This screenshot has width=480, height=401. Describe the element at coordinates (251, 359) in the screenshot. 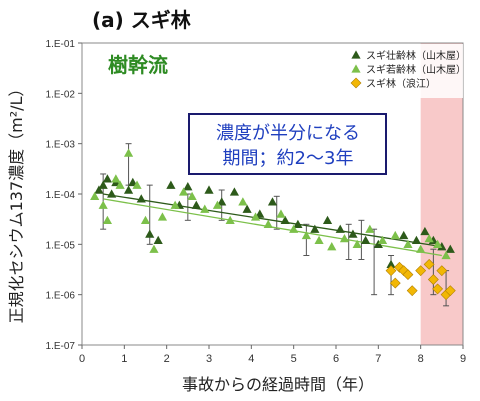

I see `x-tick-label: 4` at that location.